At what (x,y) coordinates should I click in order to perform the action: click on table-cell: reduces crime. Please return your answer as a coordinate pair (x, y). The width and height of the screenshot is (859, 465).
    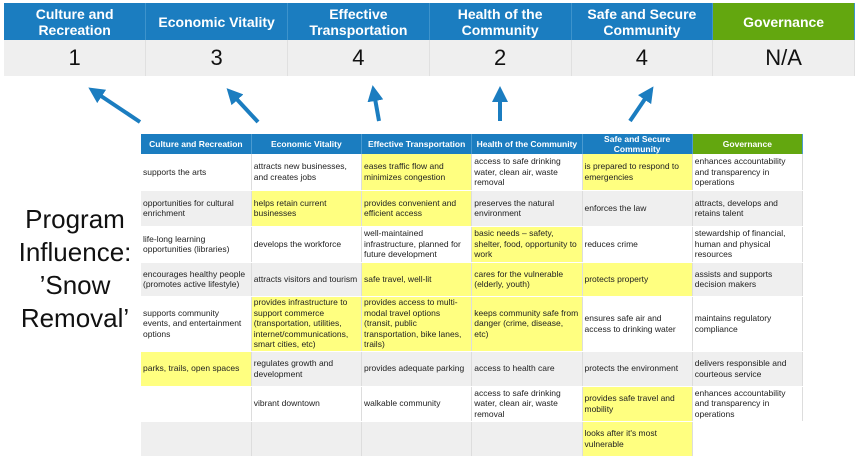
    Looking at the image, I should click on (637, 244).